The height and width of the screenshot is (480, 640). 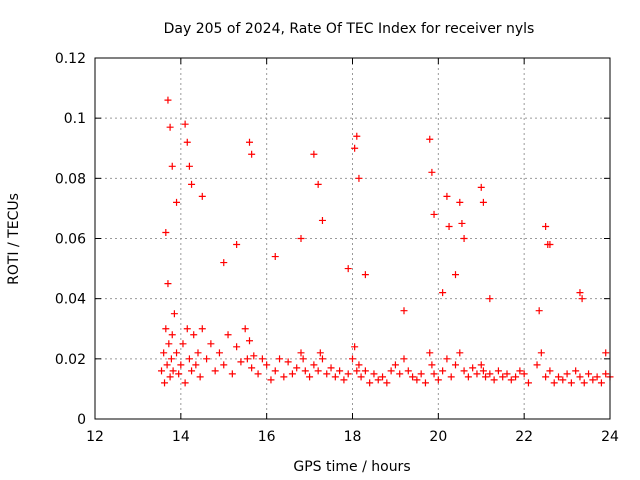 What do you see at coordinates (351, 467) in the screenshot?
I see `x-axis-label: GPS time / hours` at bounding box center [351, 467].